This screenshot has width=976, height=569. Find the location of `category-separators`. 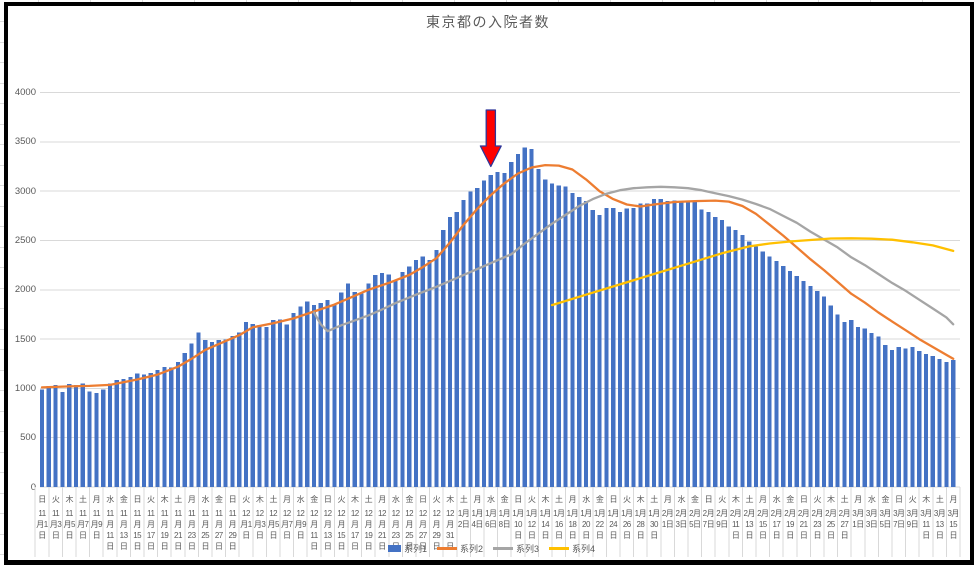

category-separators is located at coordinates (497, 522).